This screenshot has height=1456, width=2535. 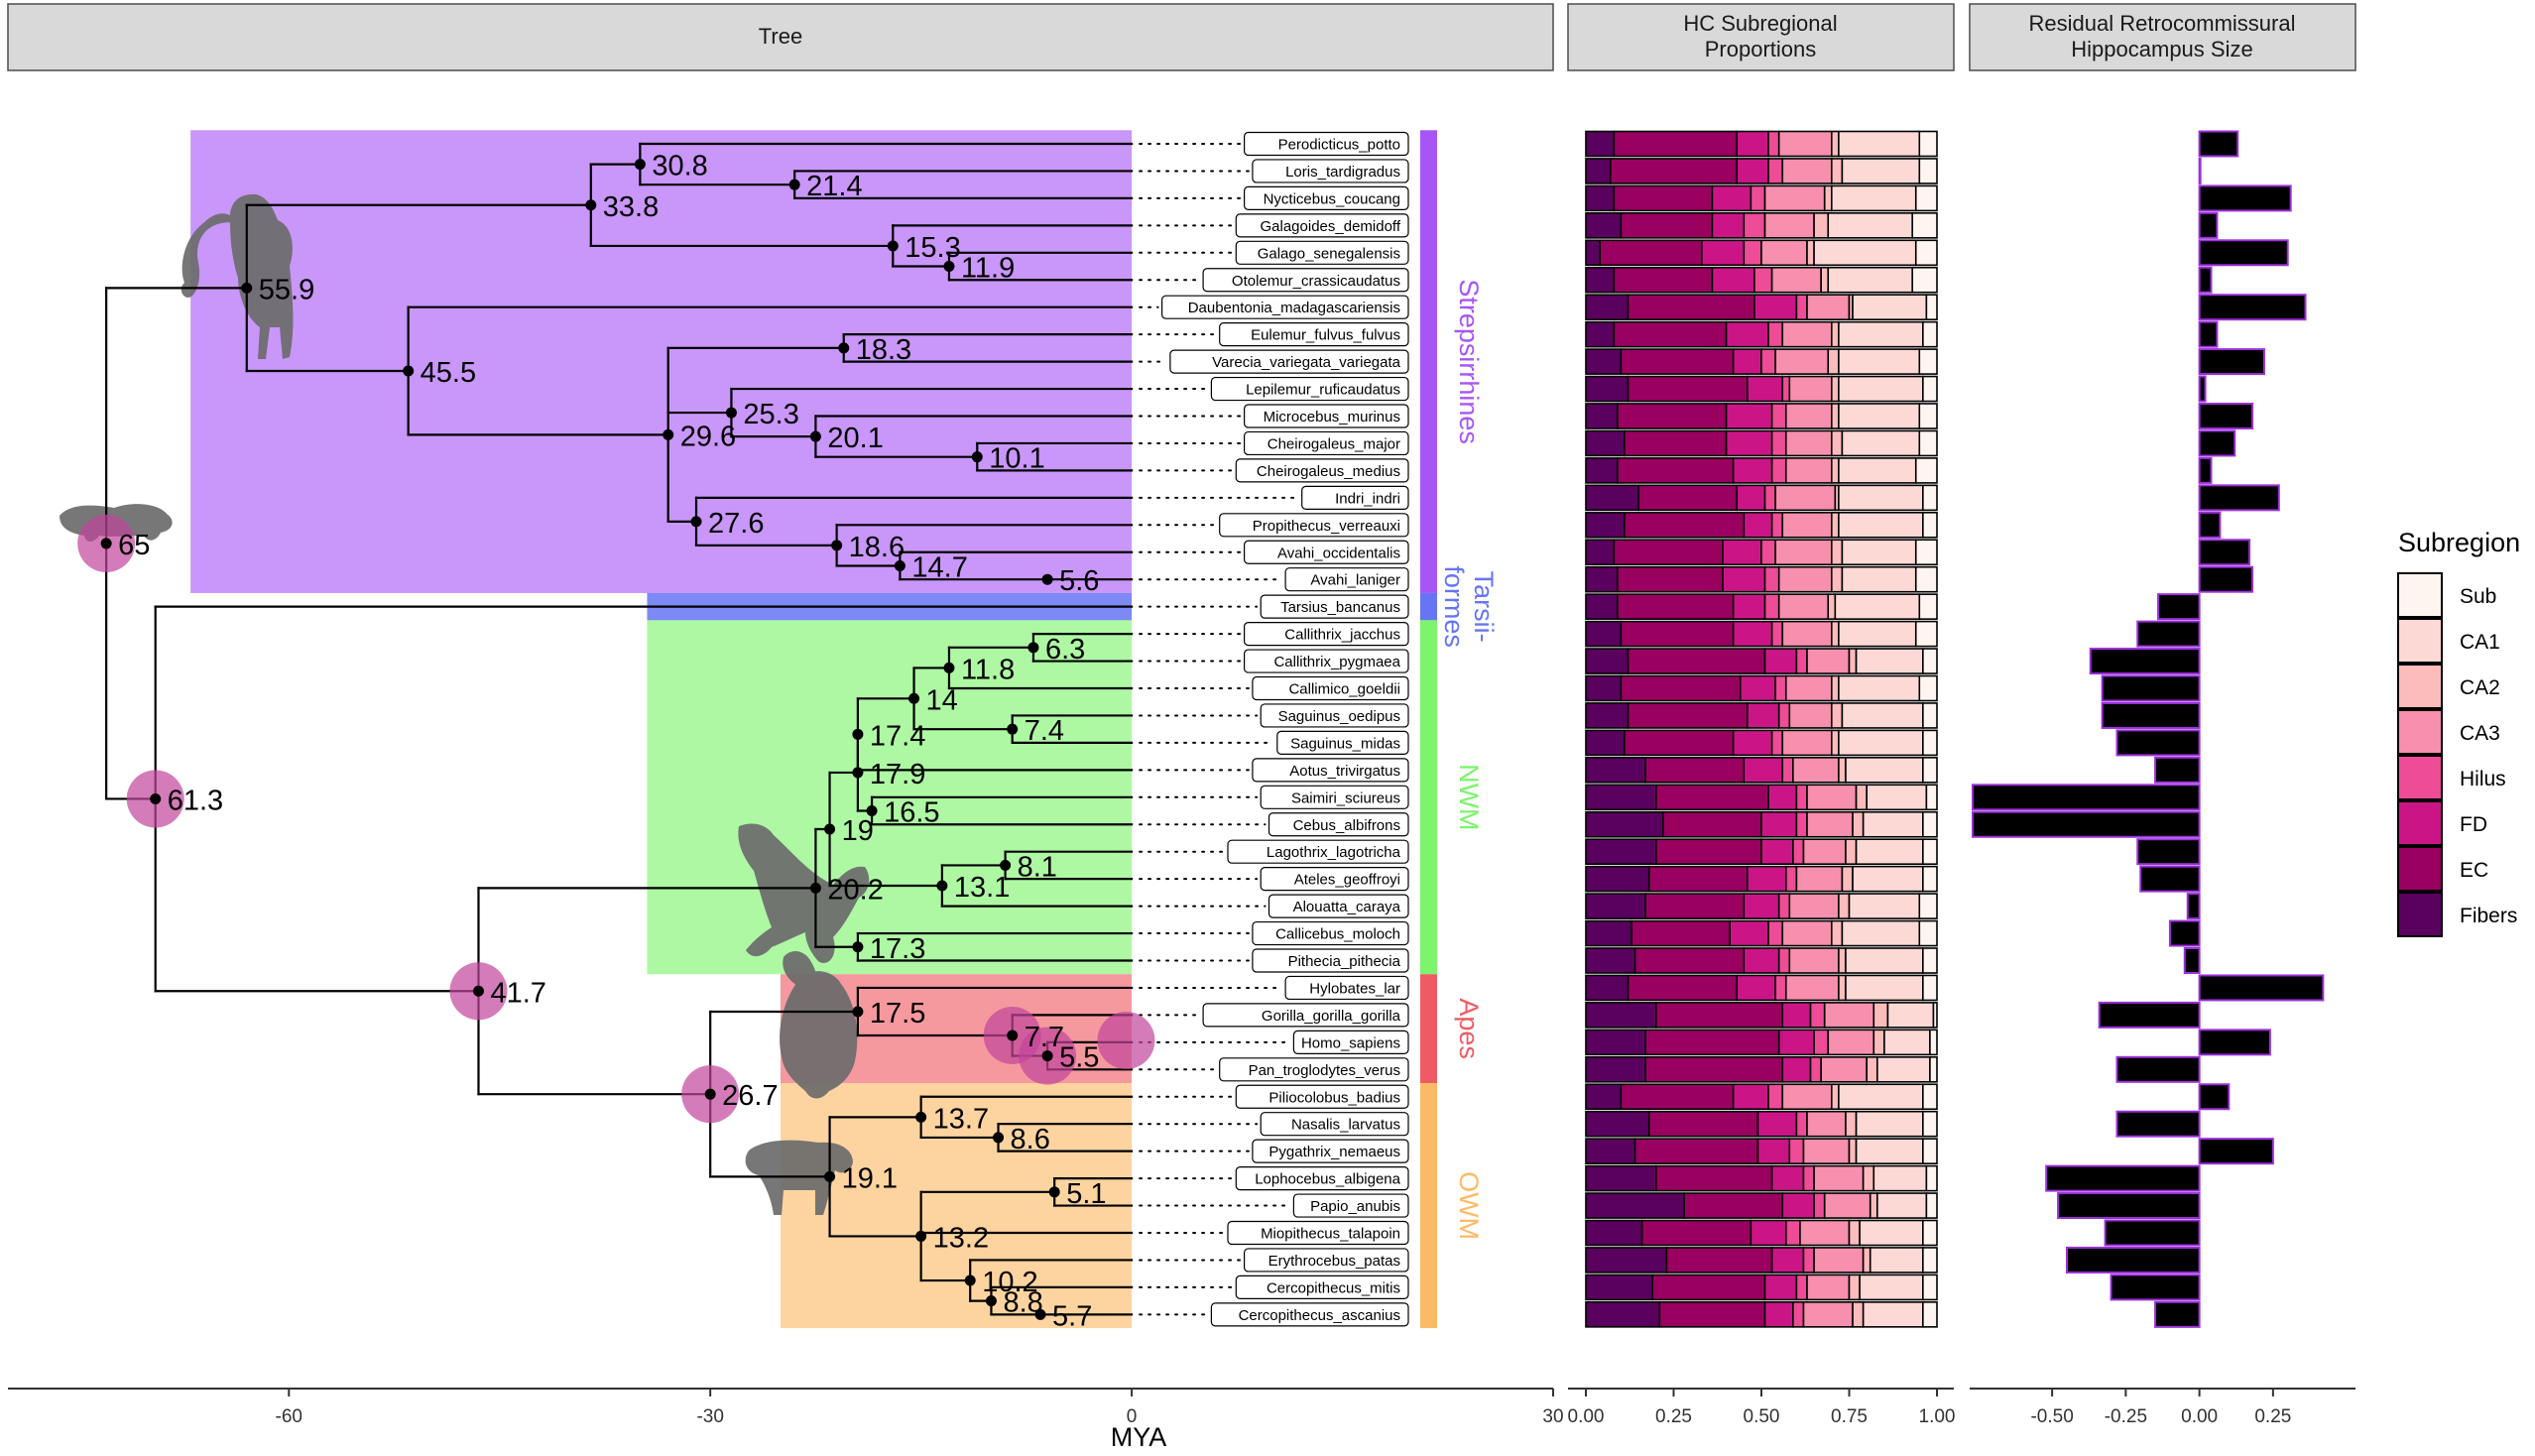 I want to click on node-age-label: 13.2, so click(x=961, y=1238).